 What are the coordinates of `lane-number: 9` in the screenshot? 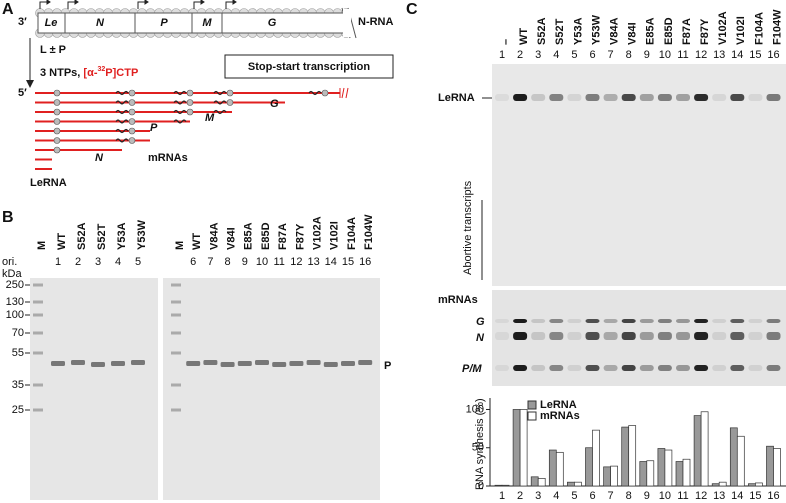 It's located at (245, 262).